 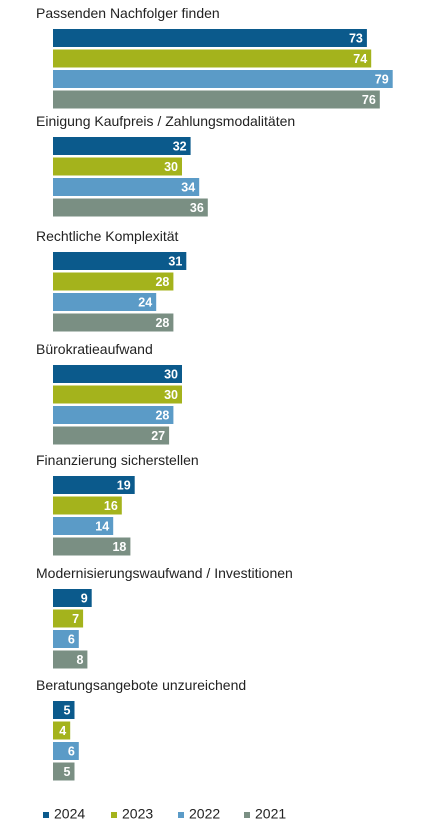 I want to click on data-label: 4, so click(x=62, y=731).